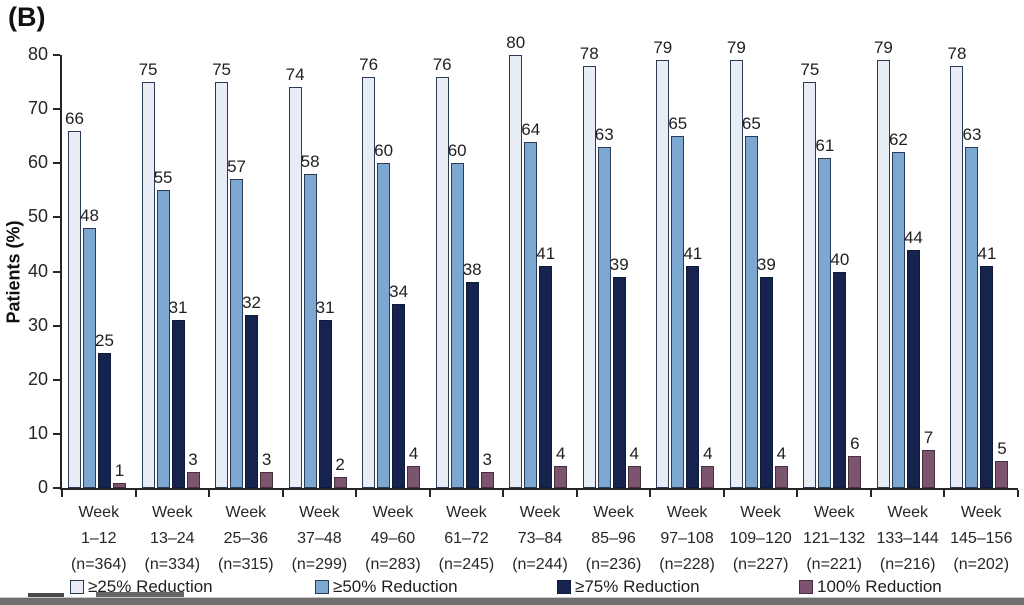 Image resolution: width=1024 pixels, height=605 pixels. I want to click on category-range-line: 133–144, so click(907, 538).